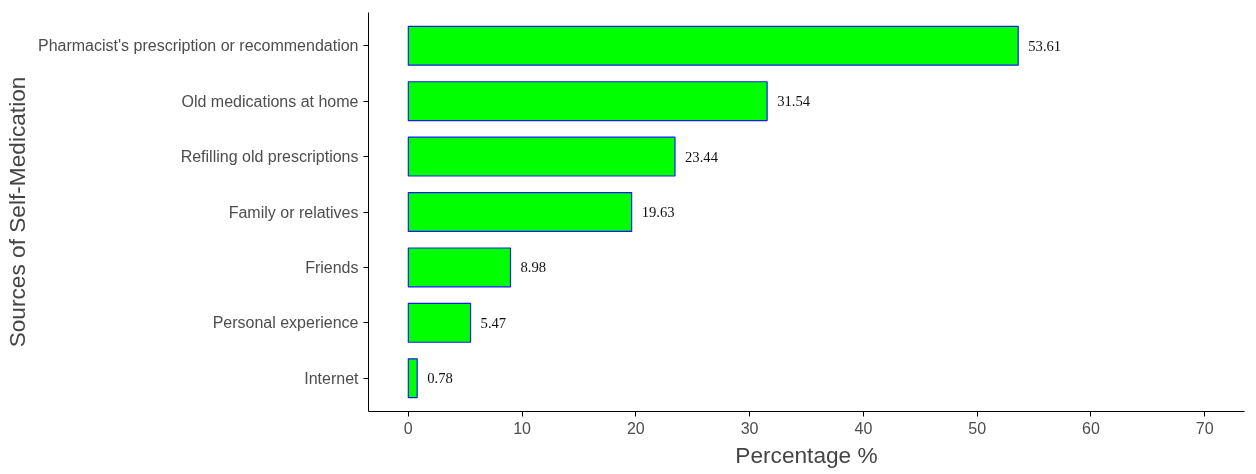 The width and height of the screenshot is (1256, 474). I want to click on y-tick-label: Personal experience, so click(285, 323).